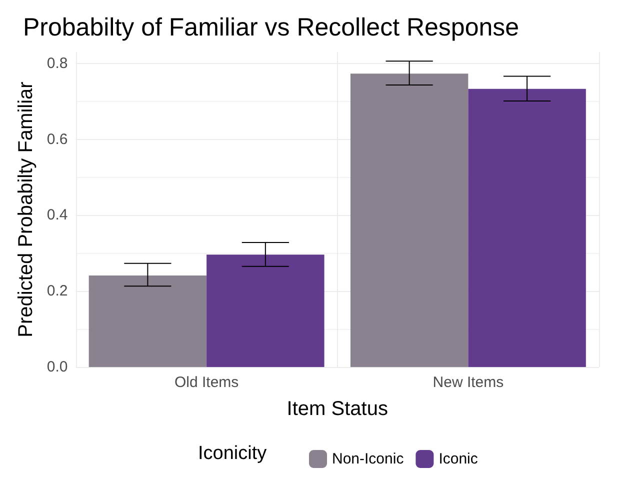  What do you see at coordinates (458, 459) in the screenshot?
I see `legend-label: Iconic` at bounding box center [458, 459].